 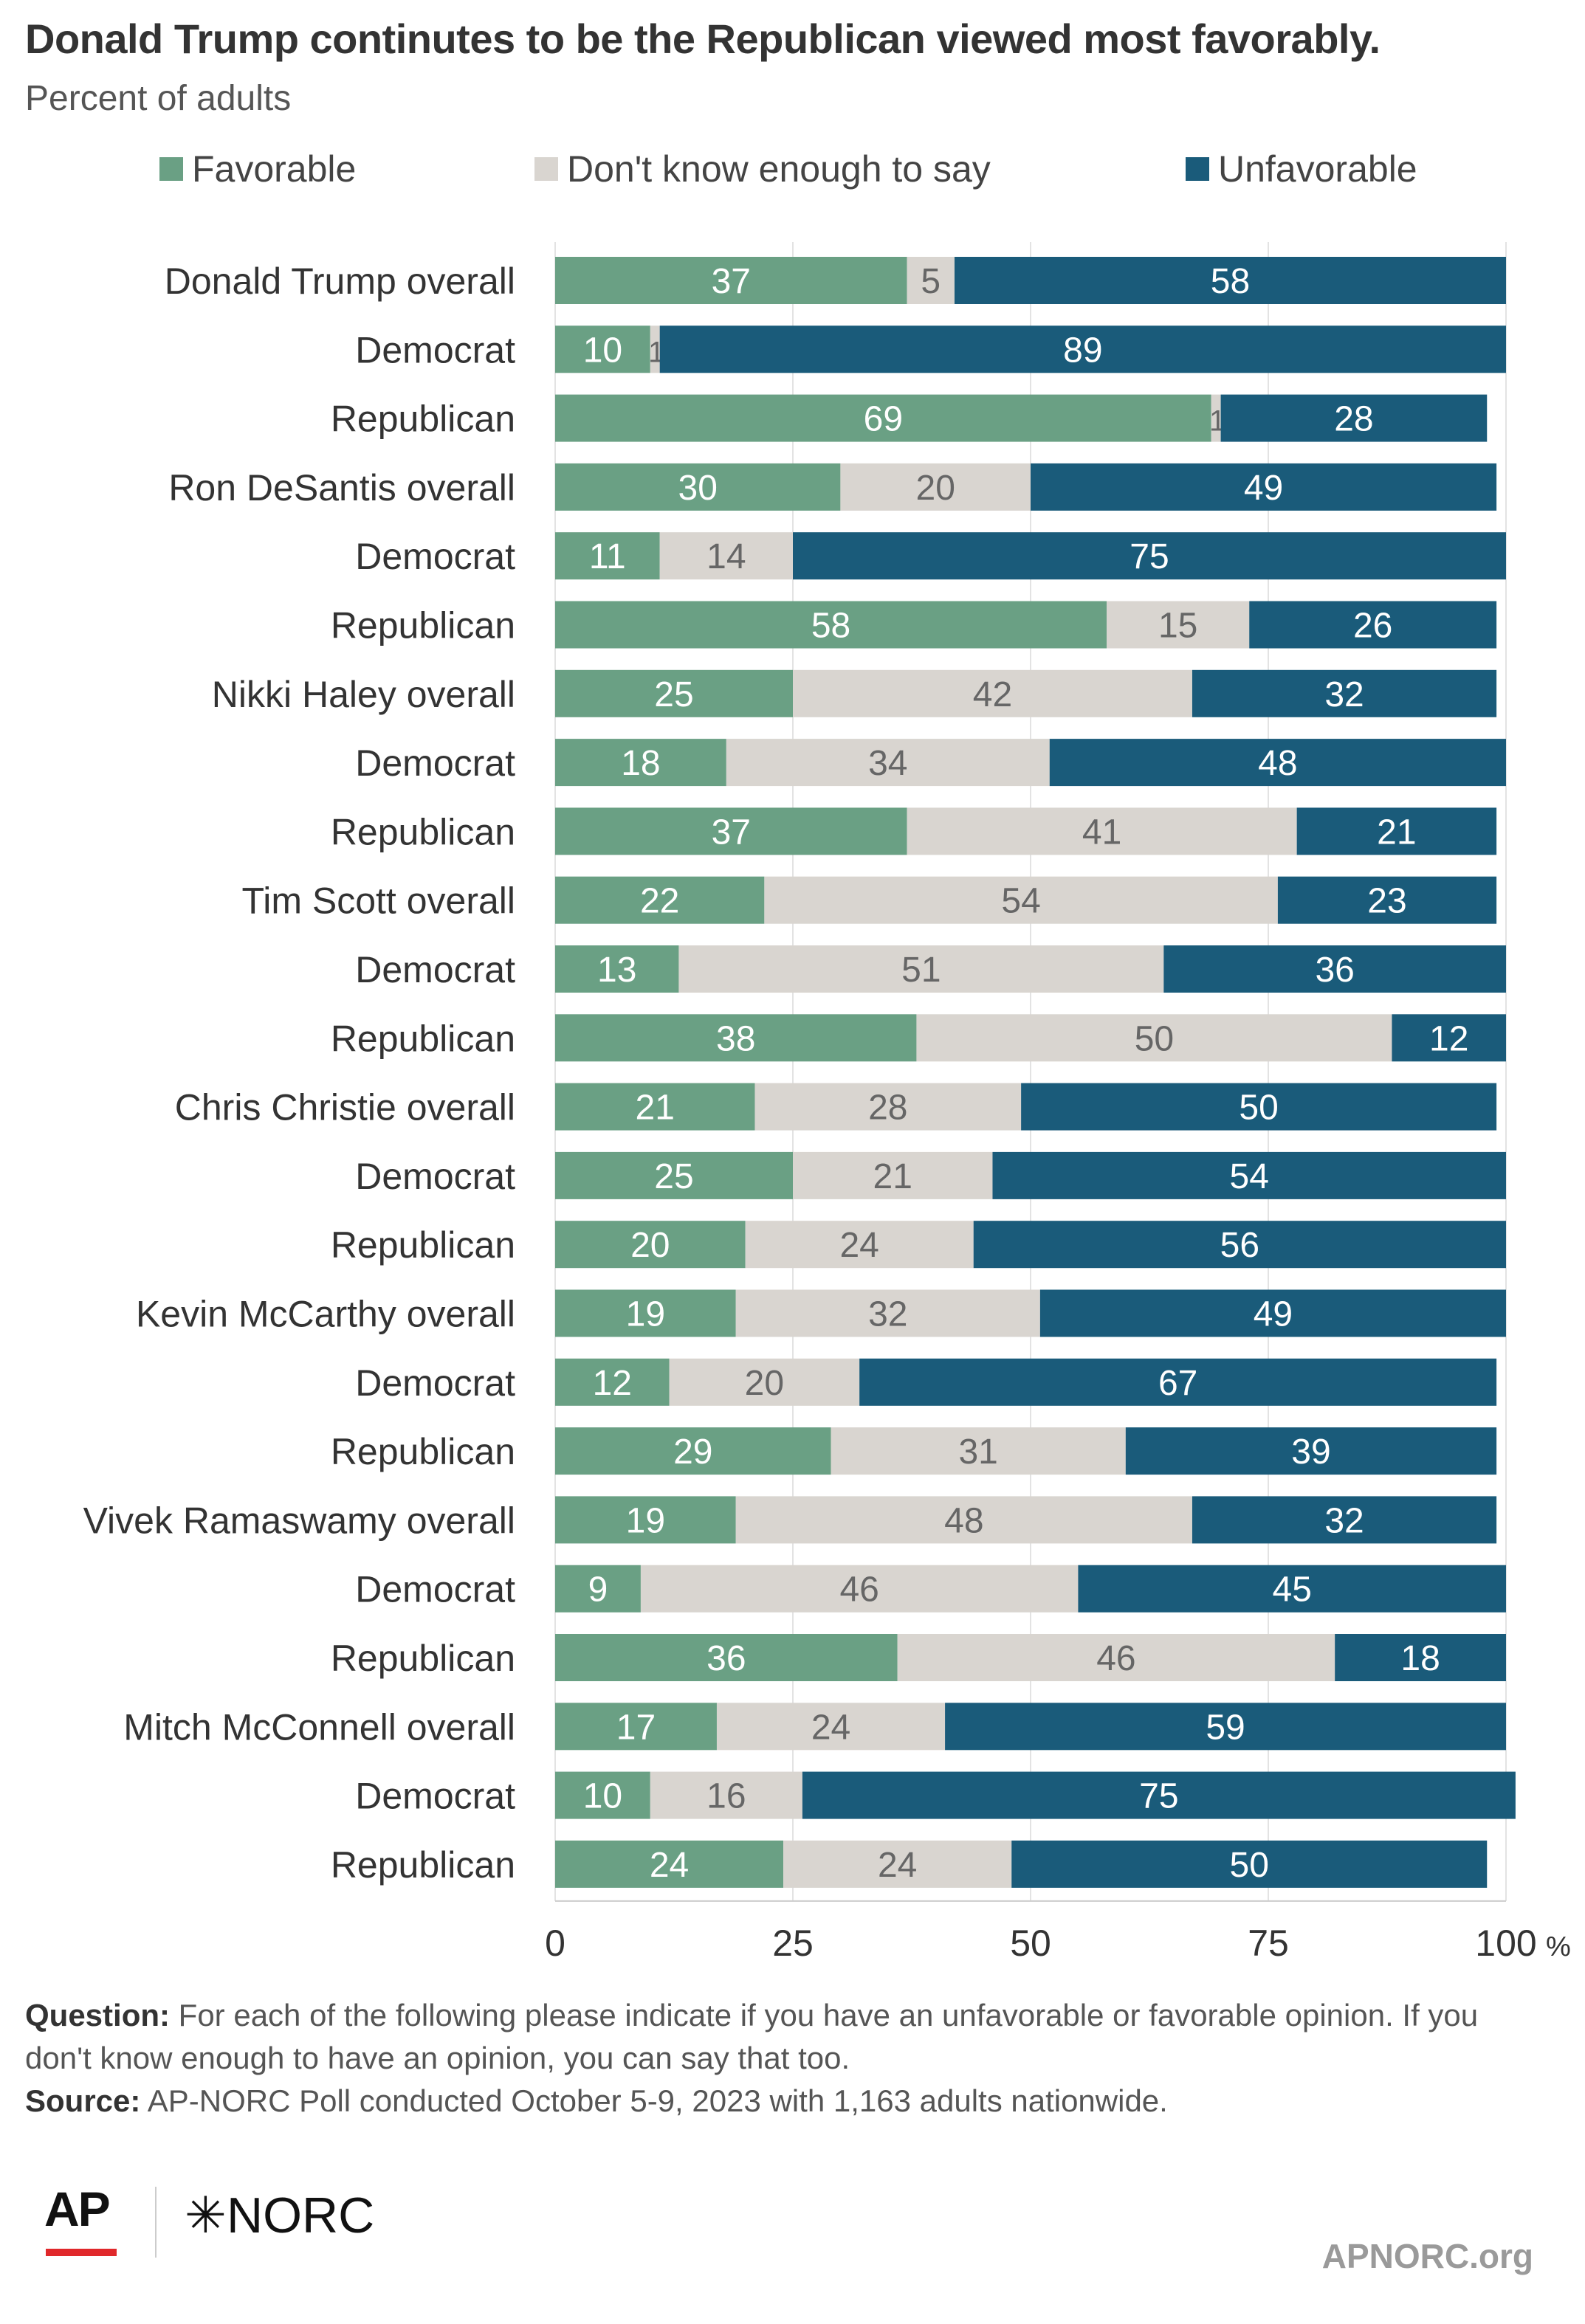 I want to click on data-label: 18, so click(x=641, y=763).